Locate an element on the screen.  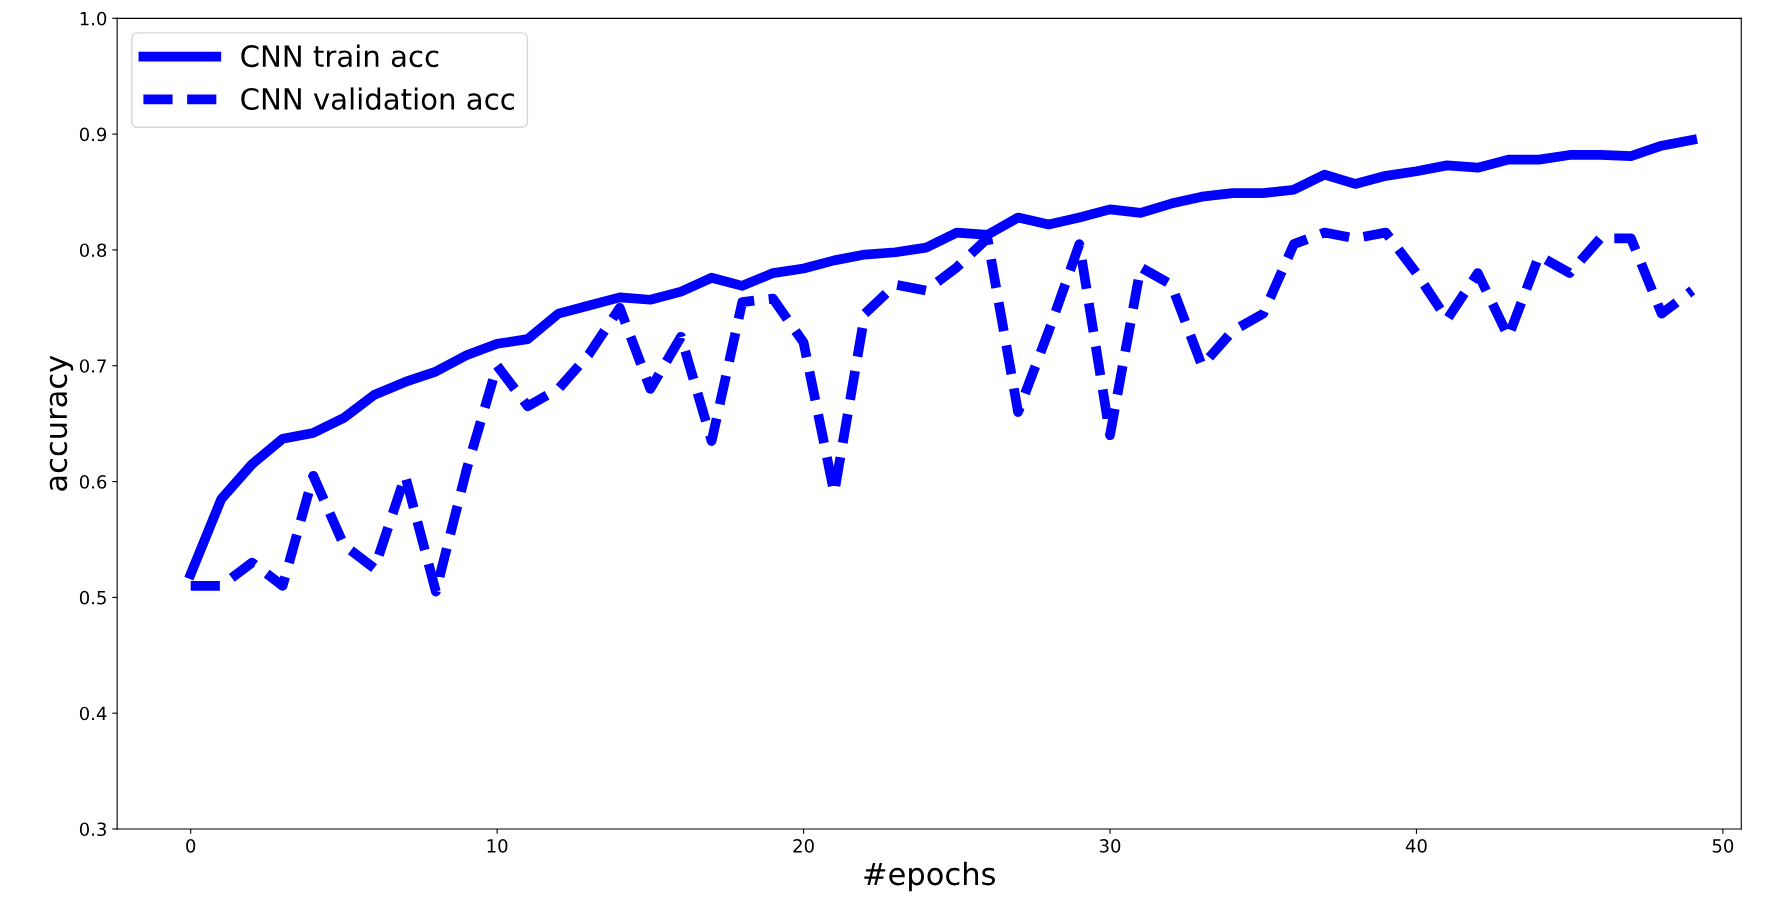
y-tick-label: 0.4 is located at coordinates (93, 713).